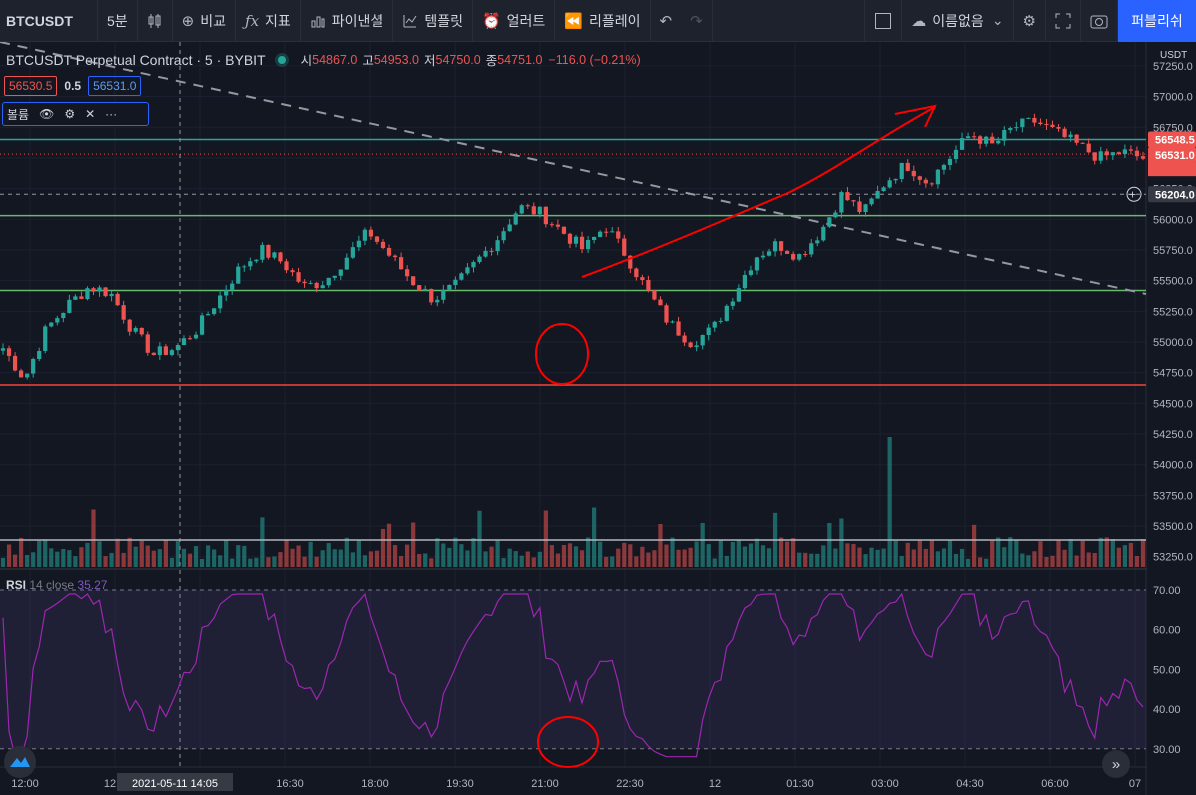 The width and height of the screenshot is (1196, 795). Describe the element at coordinates (205, 21) in the screenshot. I see `compare-button: ⊕ 비교` at that location.